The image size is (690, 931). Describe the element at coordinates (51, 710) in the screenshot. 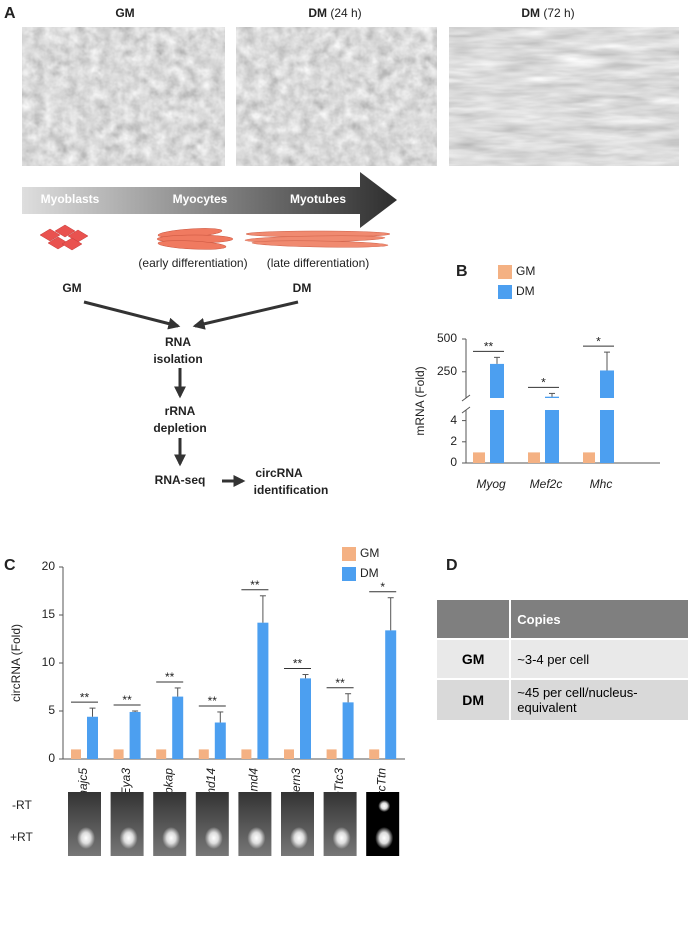

I see `y-tick-label: 5` at that location.